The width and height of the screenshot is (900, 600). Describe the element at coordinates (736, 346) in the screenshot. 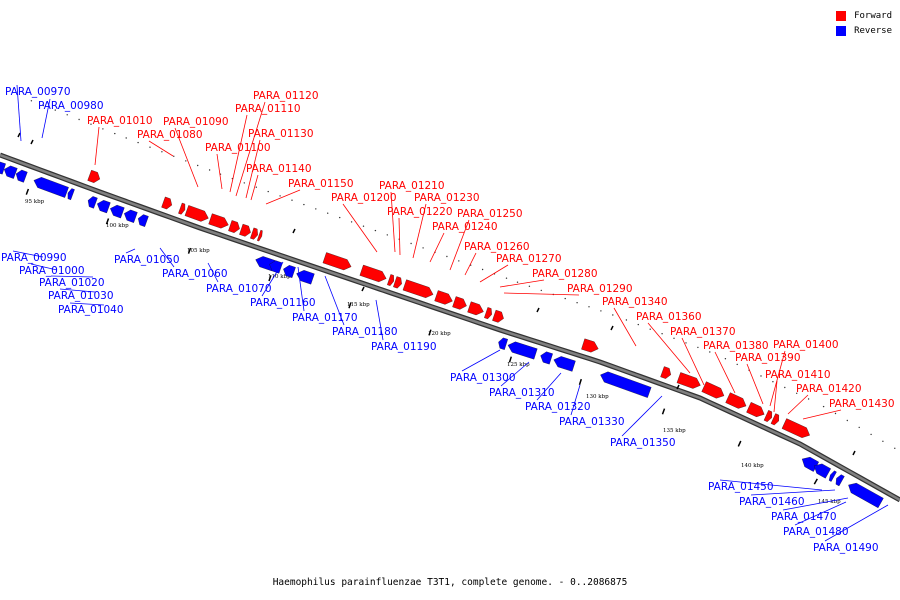

I see `gene-label-para-01380: PARA_01380` at that location.